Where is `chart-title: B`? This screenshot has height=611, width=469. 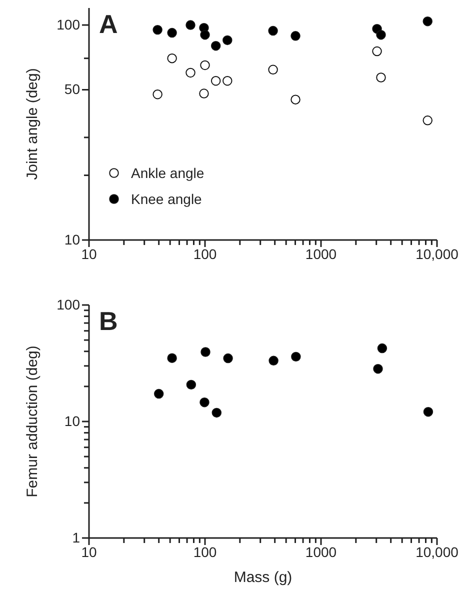 chart-title: B is located at coordinates (108, 321).